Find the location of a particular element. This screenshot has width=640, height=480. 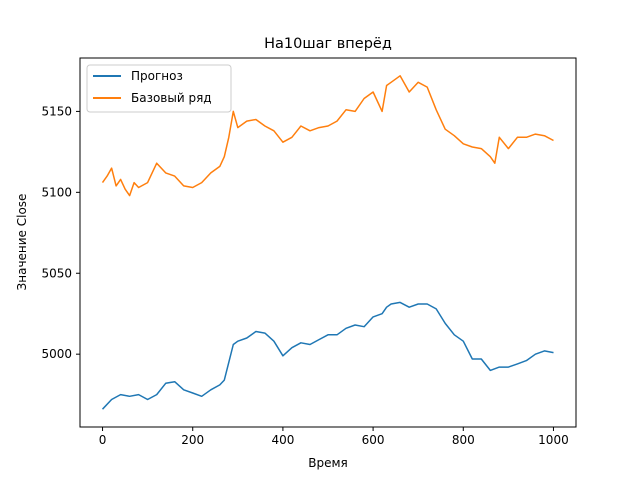

y-tick-label: 5150 is located at coordinates (56, 111).